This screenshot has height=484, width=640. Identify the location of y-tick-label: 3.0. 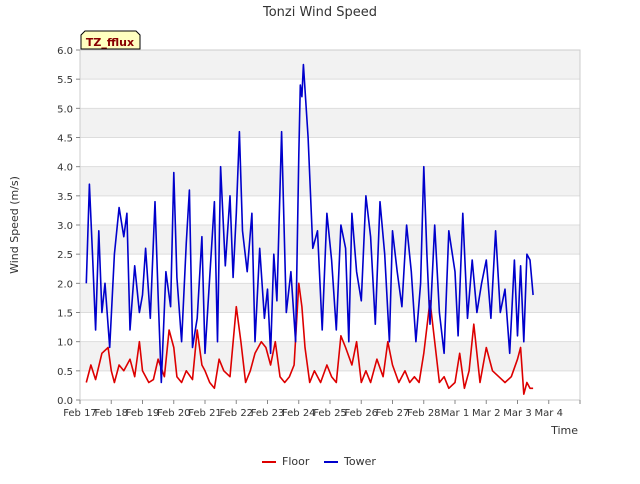
(65, 226).